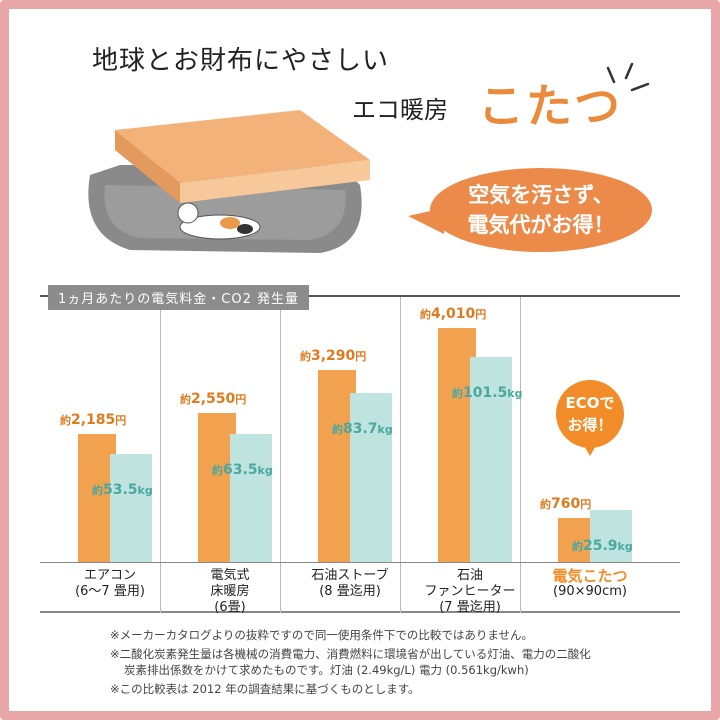 This screenshot has width=720, height=720. Describe the element at coordinates (453, 314) in the screenshot. I see `cost-label: 約4,010円` at that location.